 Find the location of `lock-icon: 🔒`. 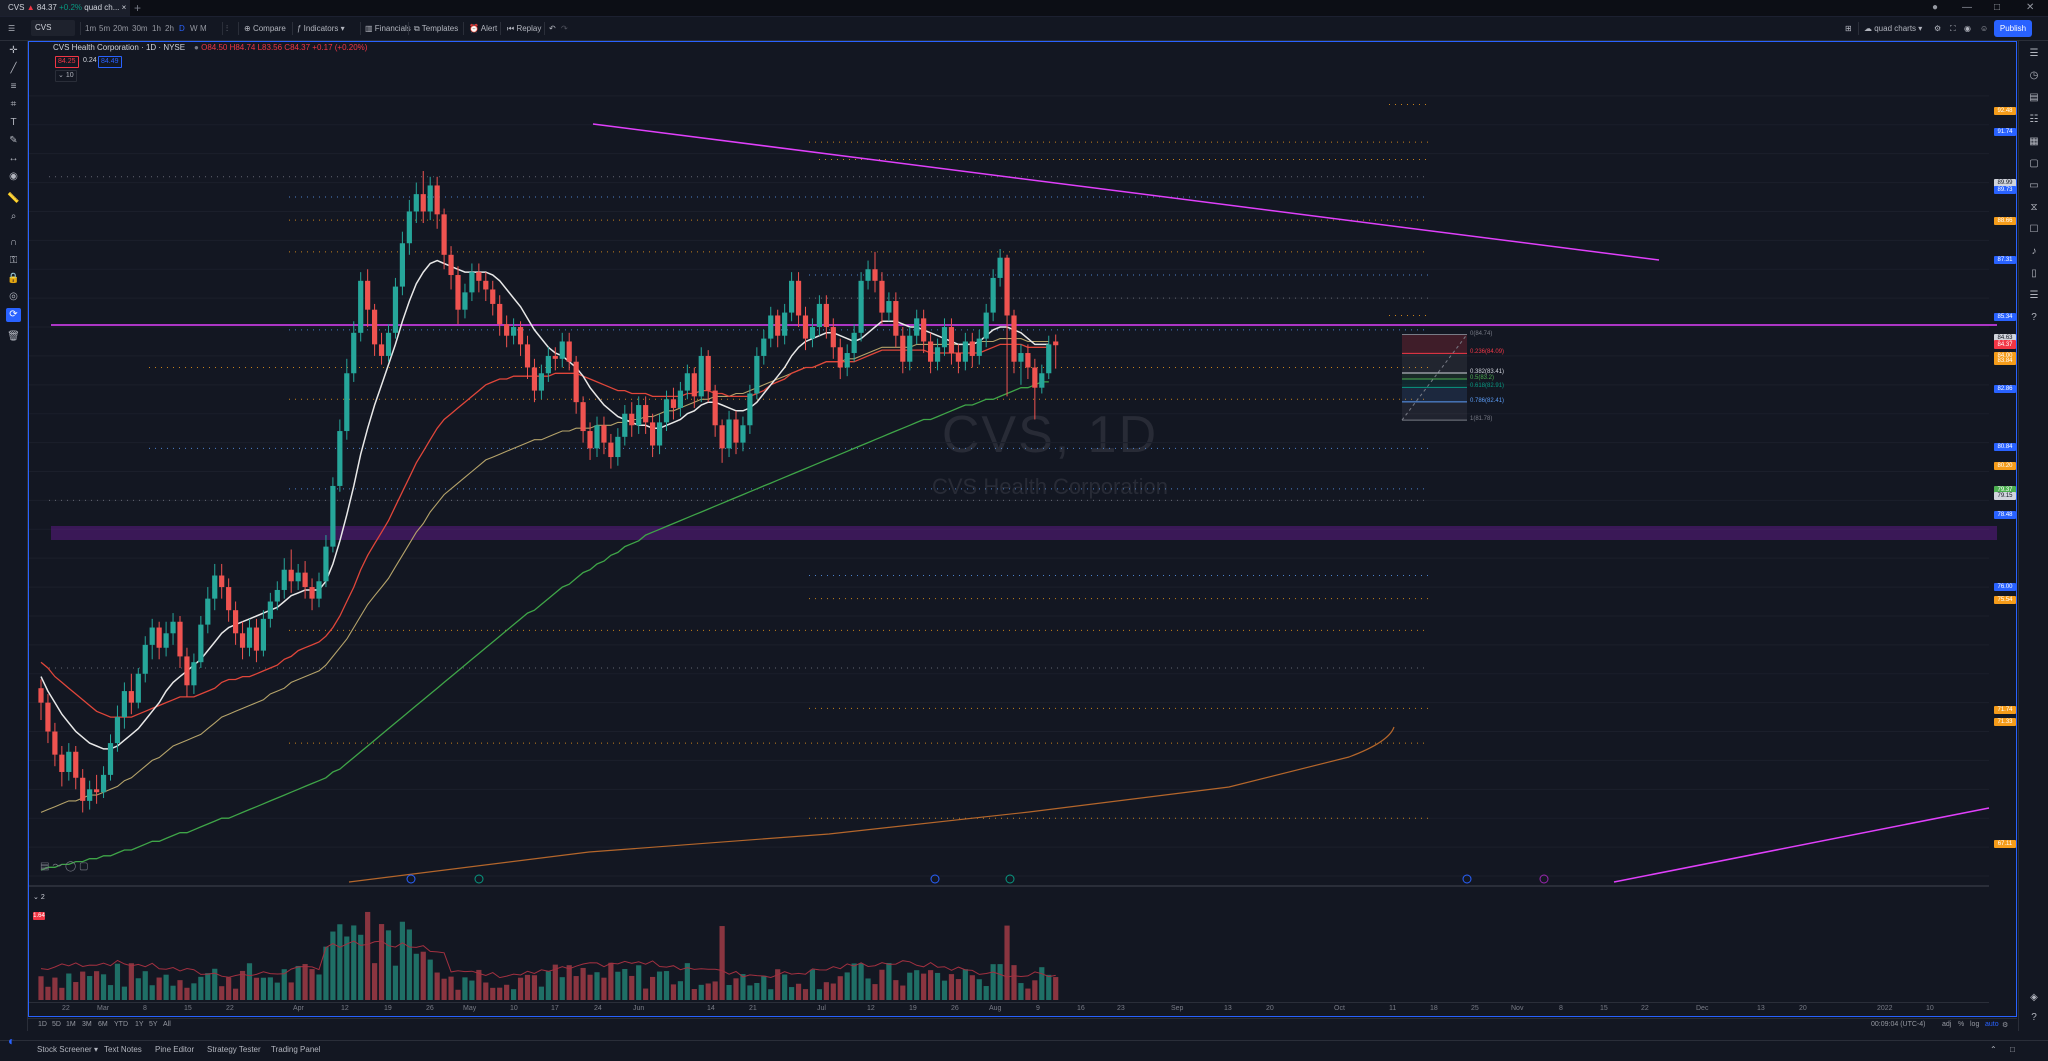

lock-icon: 🔒 is located at coordinates (13, 278).